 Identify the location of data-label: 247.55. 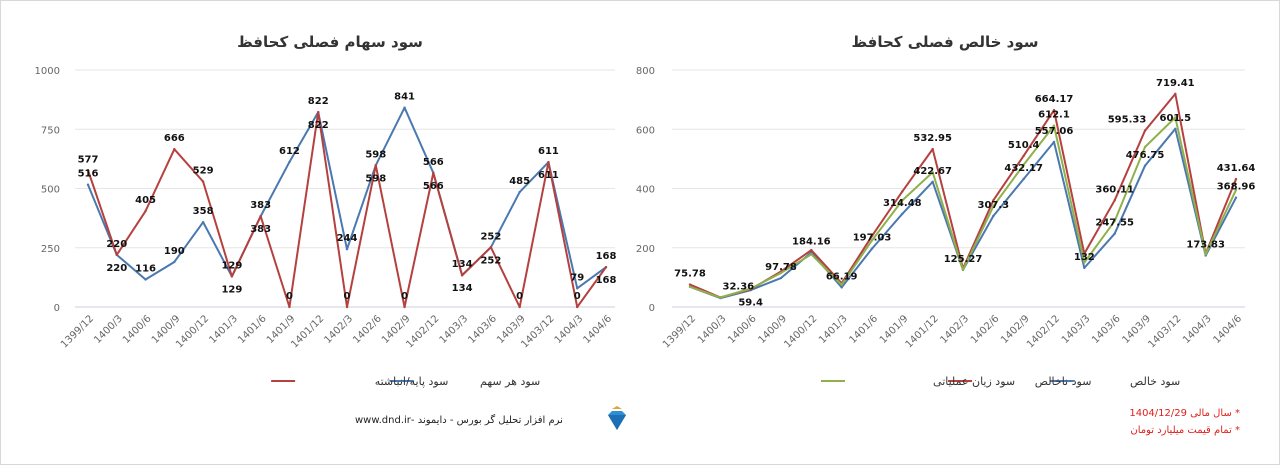
(1114, 223).